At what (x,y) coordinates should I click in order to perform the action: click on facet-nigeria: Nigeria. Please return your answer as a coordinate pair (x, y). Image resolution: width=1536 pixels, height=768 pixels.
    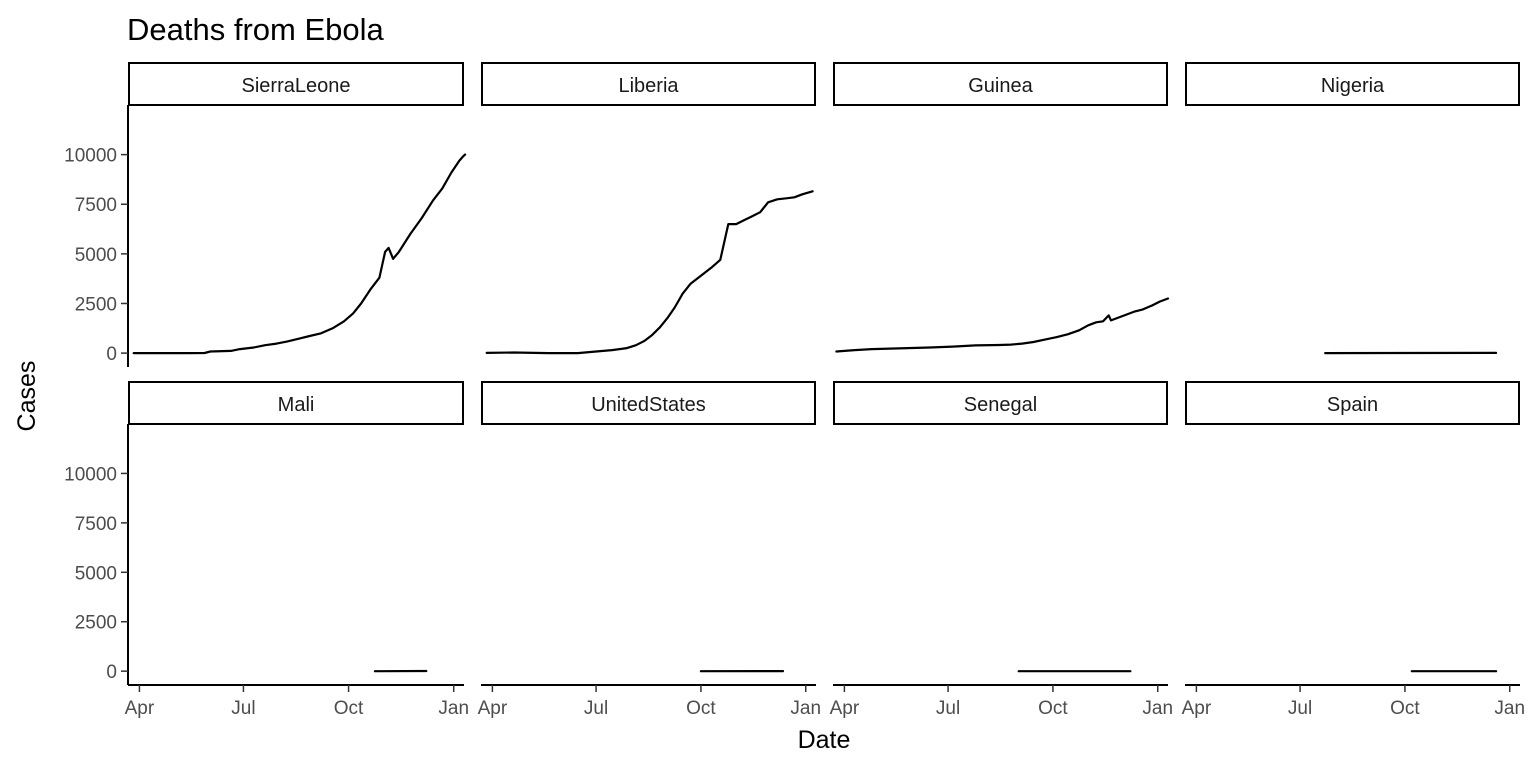
    Looking at the image, I should click on (1352, 208).